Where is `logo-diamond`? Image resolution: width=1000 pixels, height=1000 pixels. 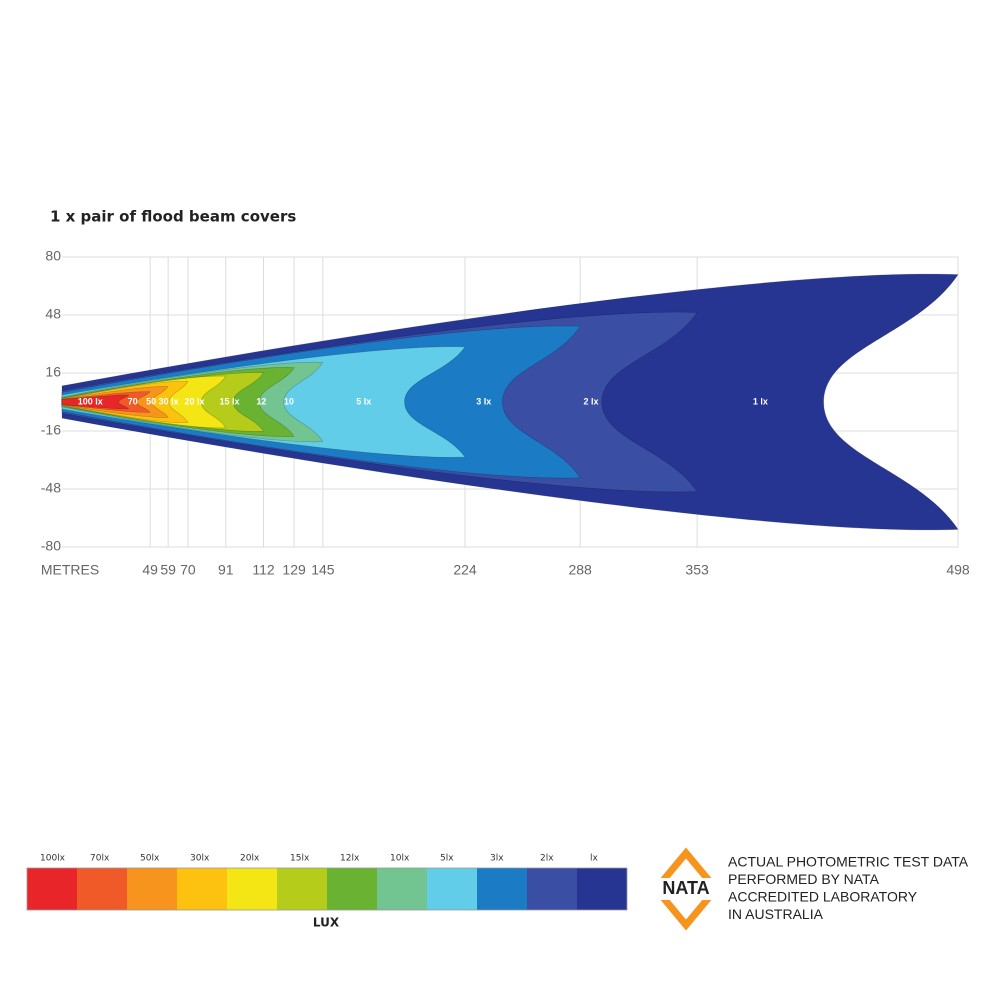
logo-diamond is located at coordinates (686, 889).